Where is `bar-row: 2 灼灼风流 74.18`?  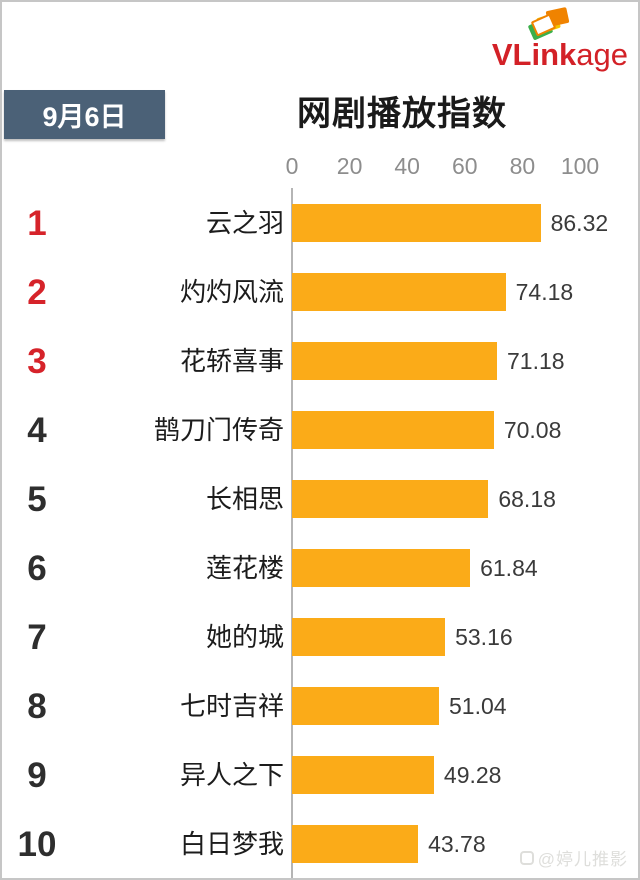
bar-row: 2 灼灼风流 74.18 is located at coordinates (320, 292).